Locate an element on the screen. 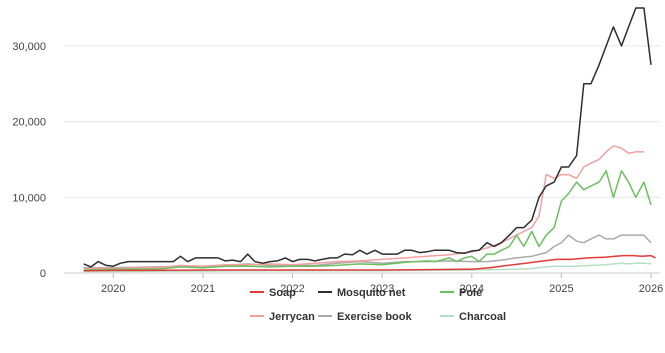 This screenshot has height=353, width=665. legend-label: Soap is located at coordinates (282, 293).